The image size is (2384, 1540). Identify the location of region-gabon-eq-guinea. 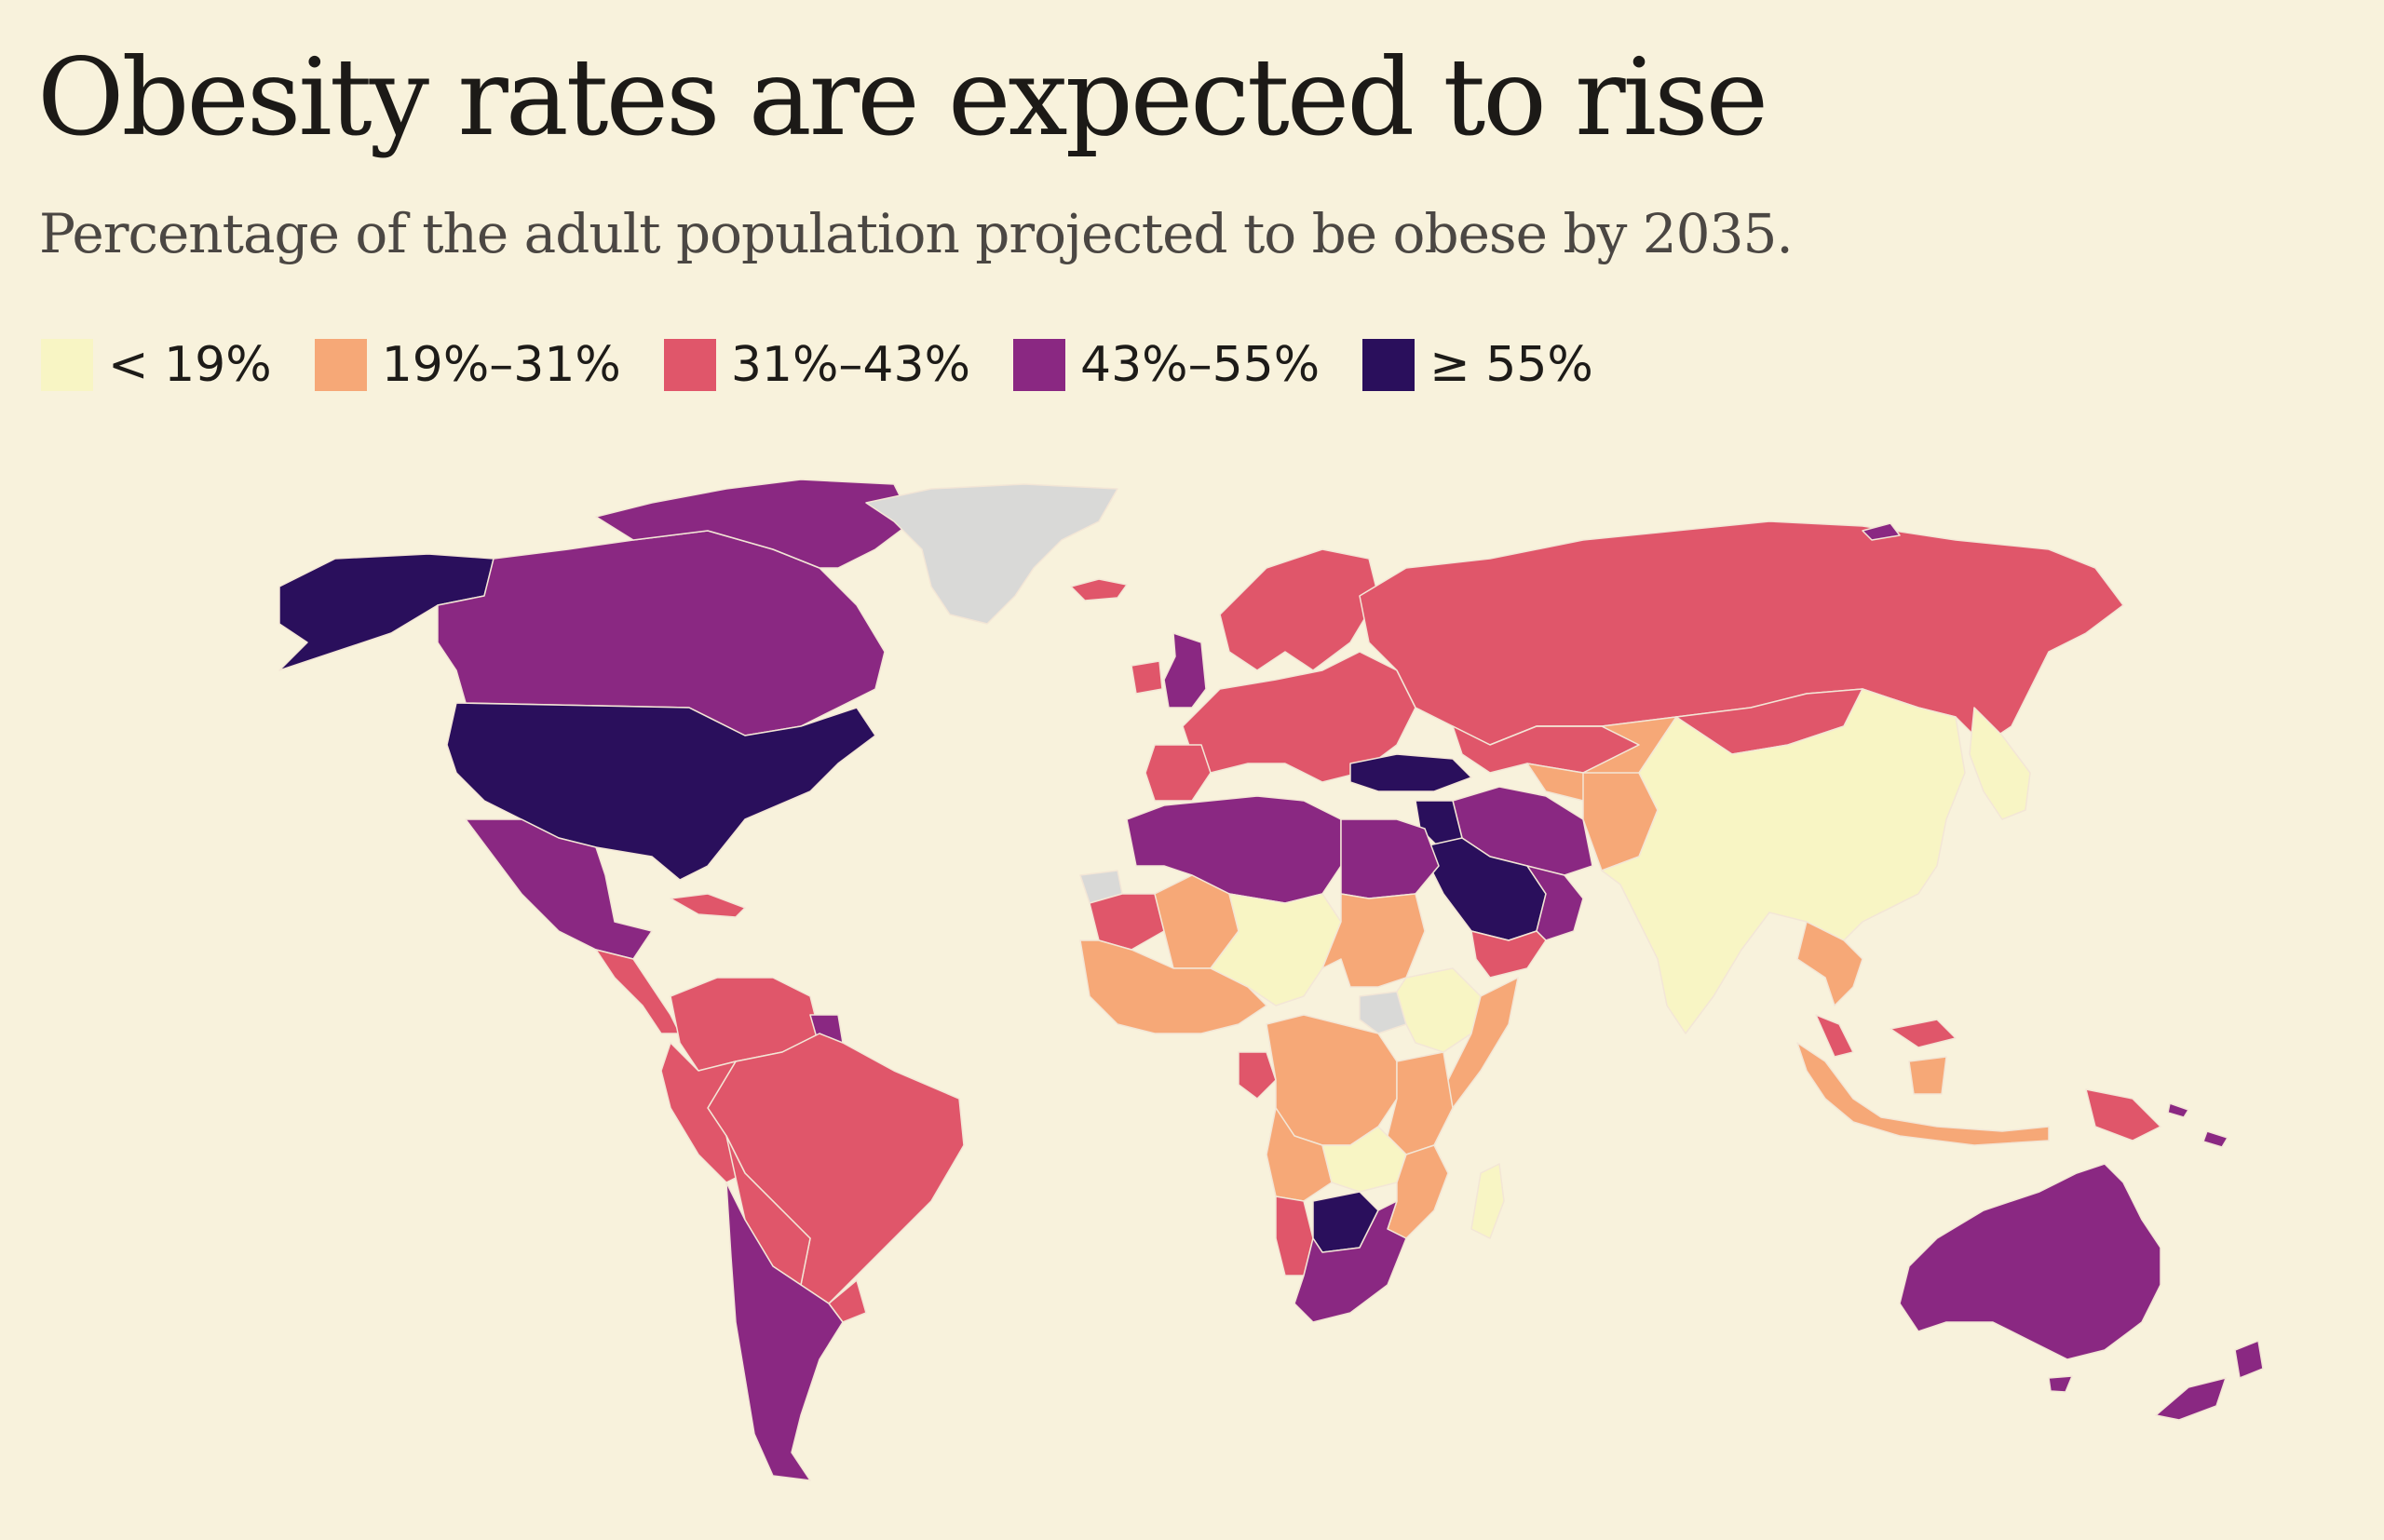
(1258, 1076).